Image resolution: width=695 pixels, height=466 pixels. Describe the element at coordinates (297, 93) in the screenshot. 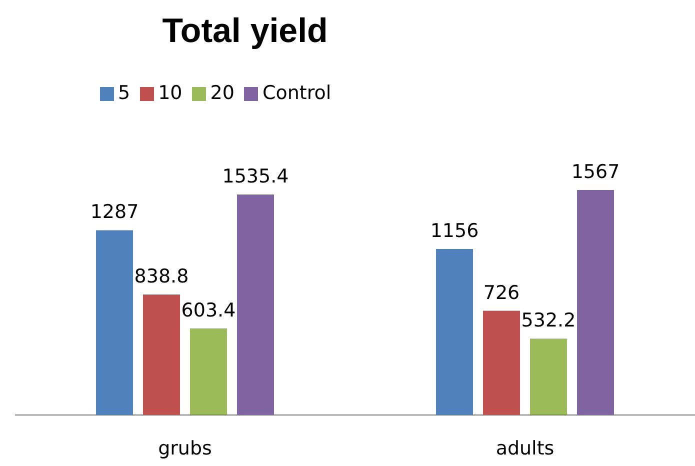

I see `legend-label: Control` at that location.